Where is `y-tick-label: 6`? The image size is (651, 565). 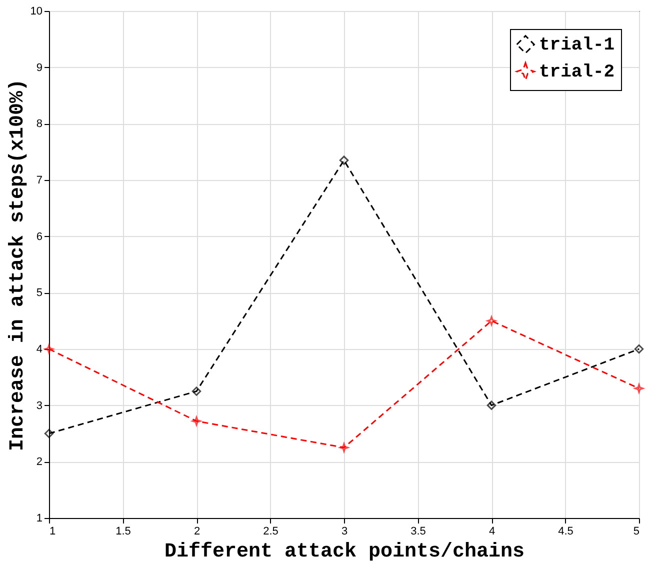
y-tick-label: 6 is located at coordinates (39, 236).